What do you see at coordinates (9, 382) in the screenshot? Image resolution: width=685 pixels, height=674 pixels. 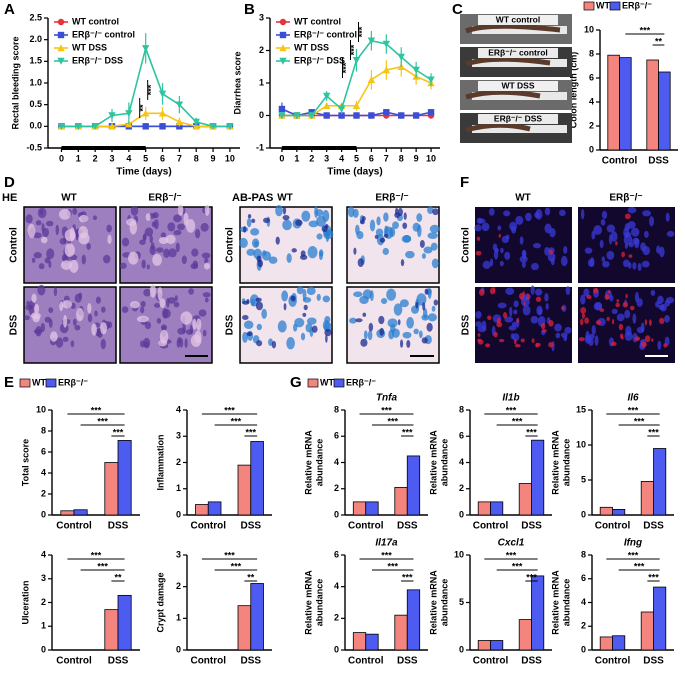 I see `panel-letter: E` at bounding box center [9, 382].